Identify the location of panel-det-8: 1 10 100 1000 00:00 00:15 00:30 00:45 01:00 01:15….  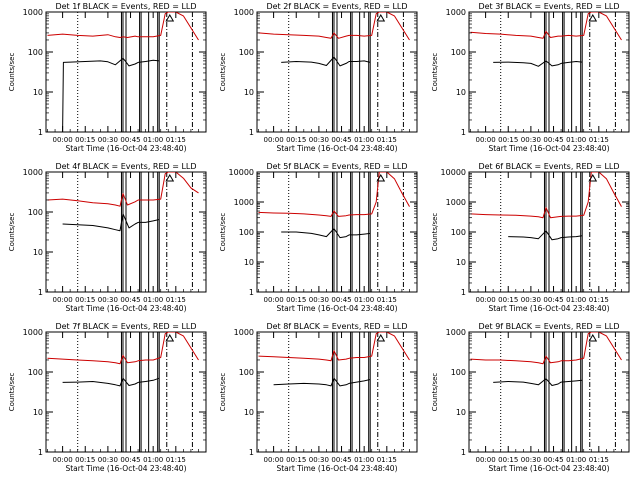
(318, 397).